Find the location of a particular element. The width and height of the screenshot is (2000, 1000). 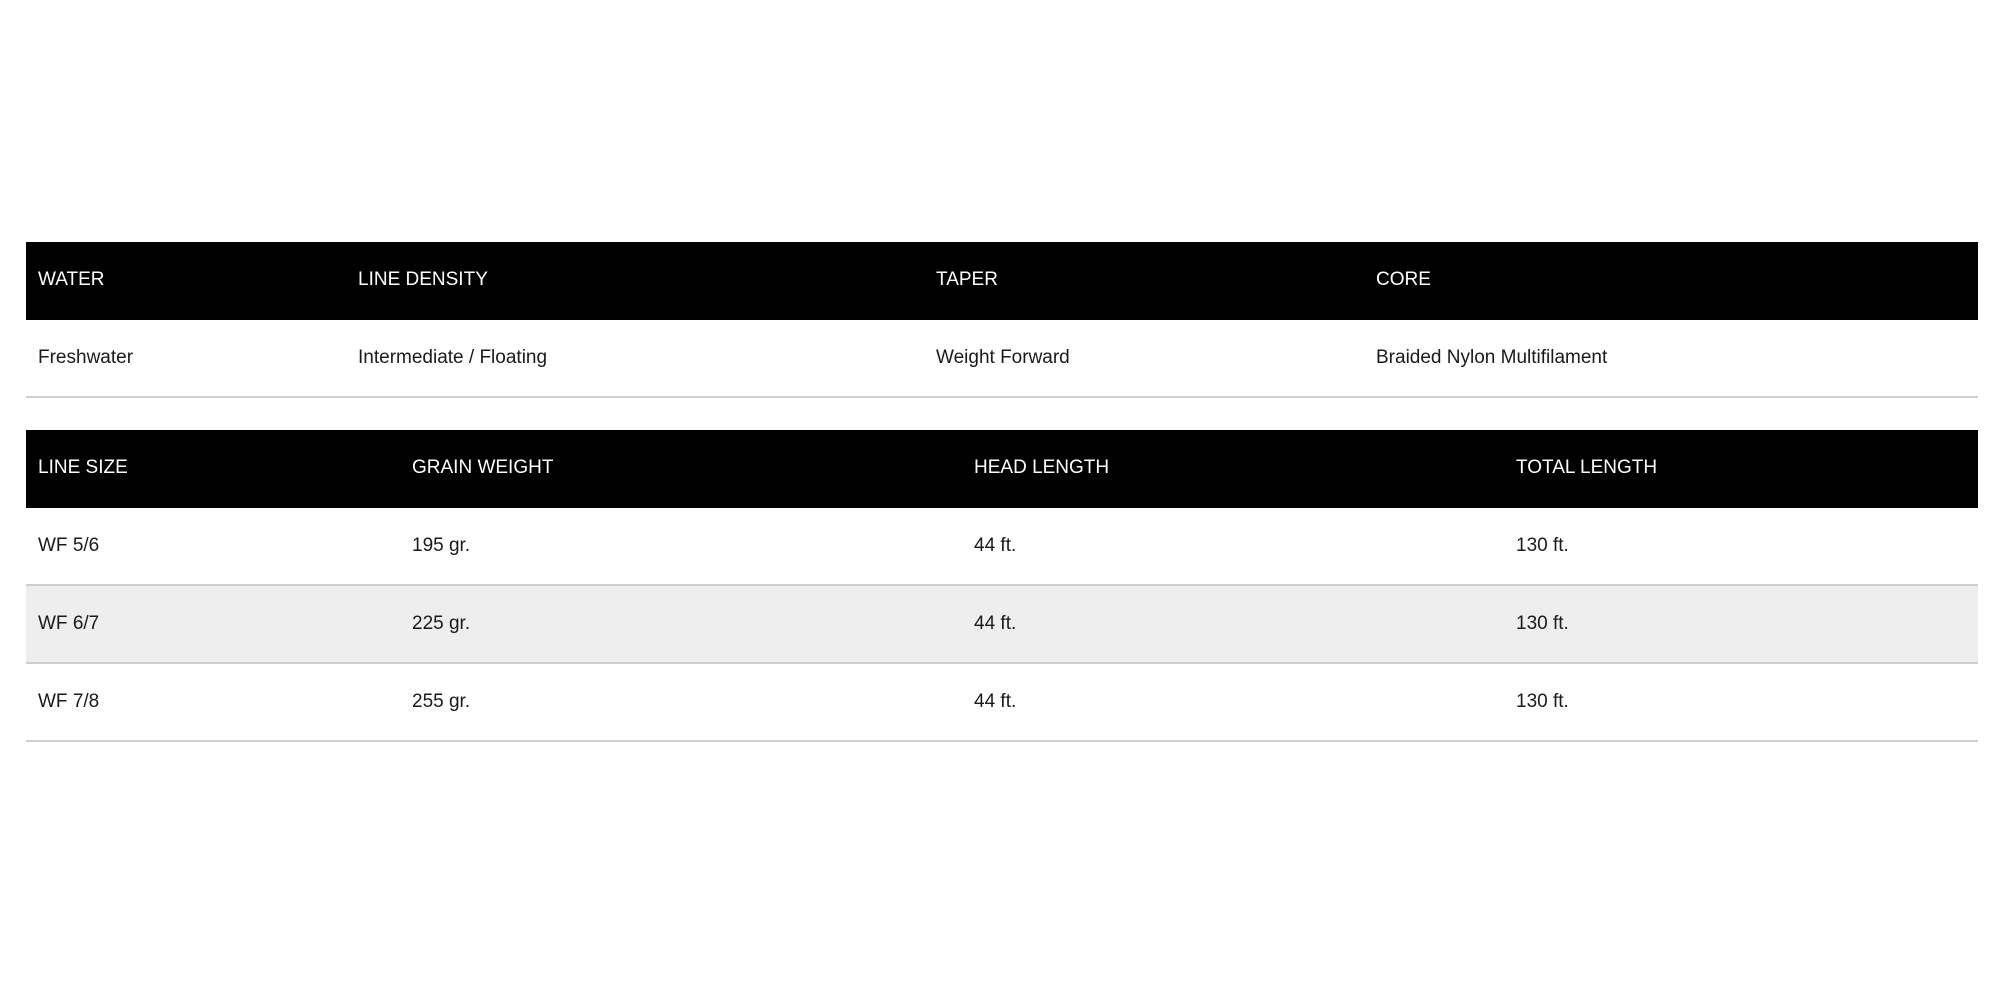

cell-core: Braided Nylon Multifilament is located at coordinates (1492, 357).